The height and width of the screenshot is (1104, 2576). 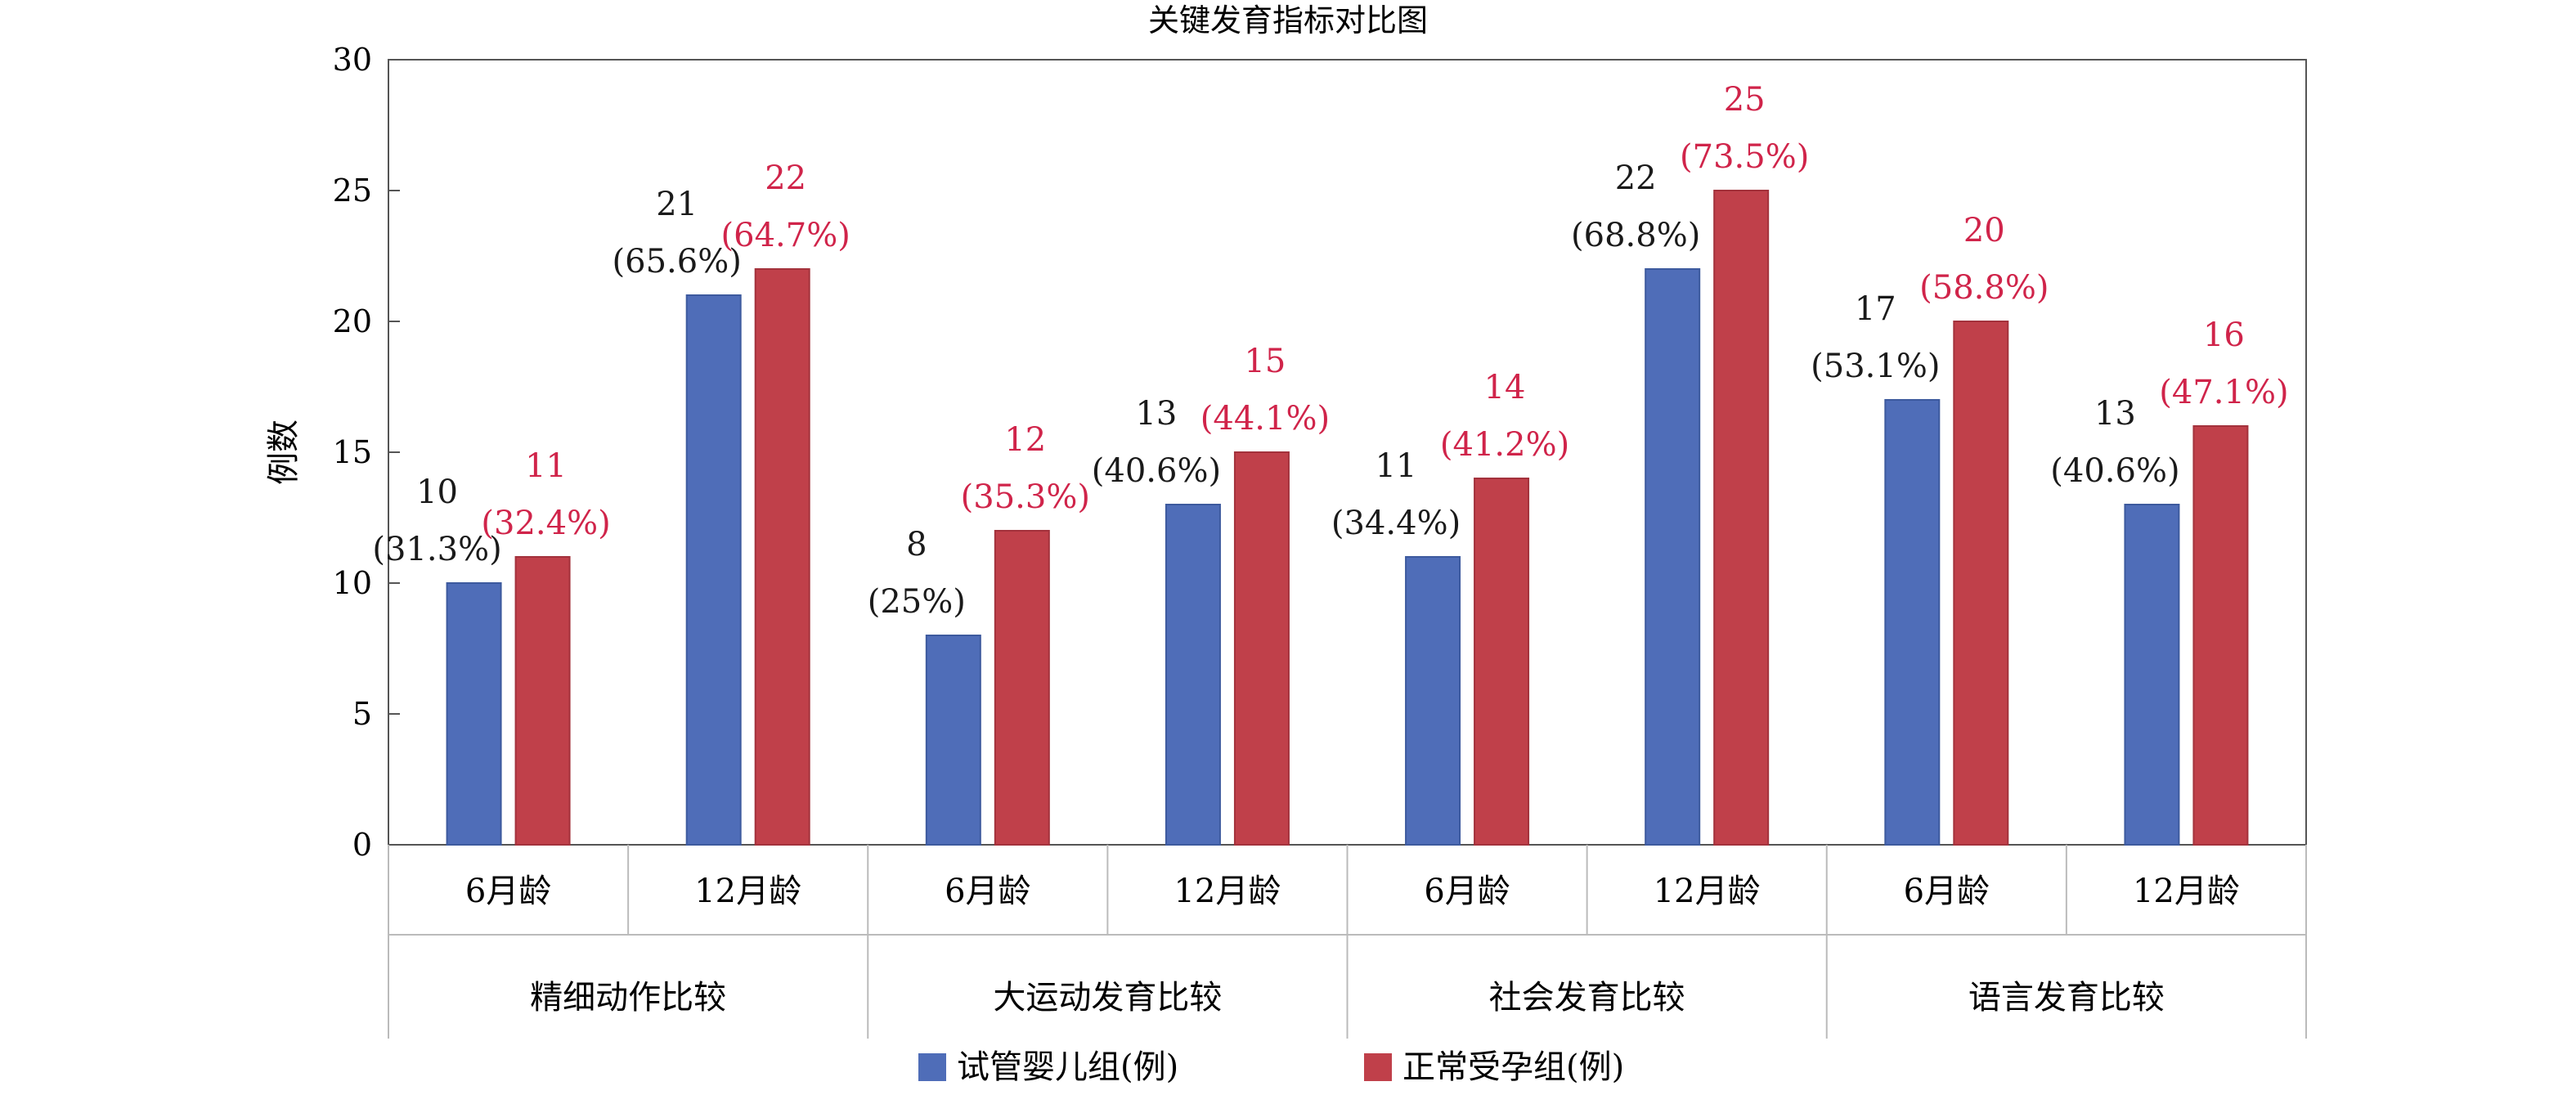 What do you see at coordinates (1265, 419) in the screenshot?
I see `data-label-percent: (44.1%)` at bounding box center [1265, 419].